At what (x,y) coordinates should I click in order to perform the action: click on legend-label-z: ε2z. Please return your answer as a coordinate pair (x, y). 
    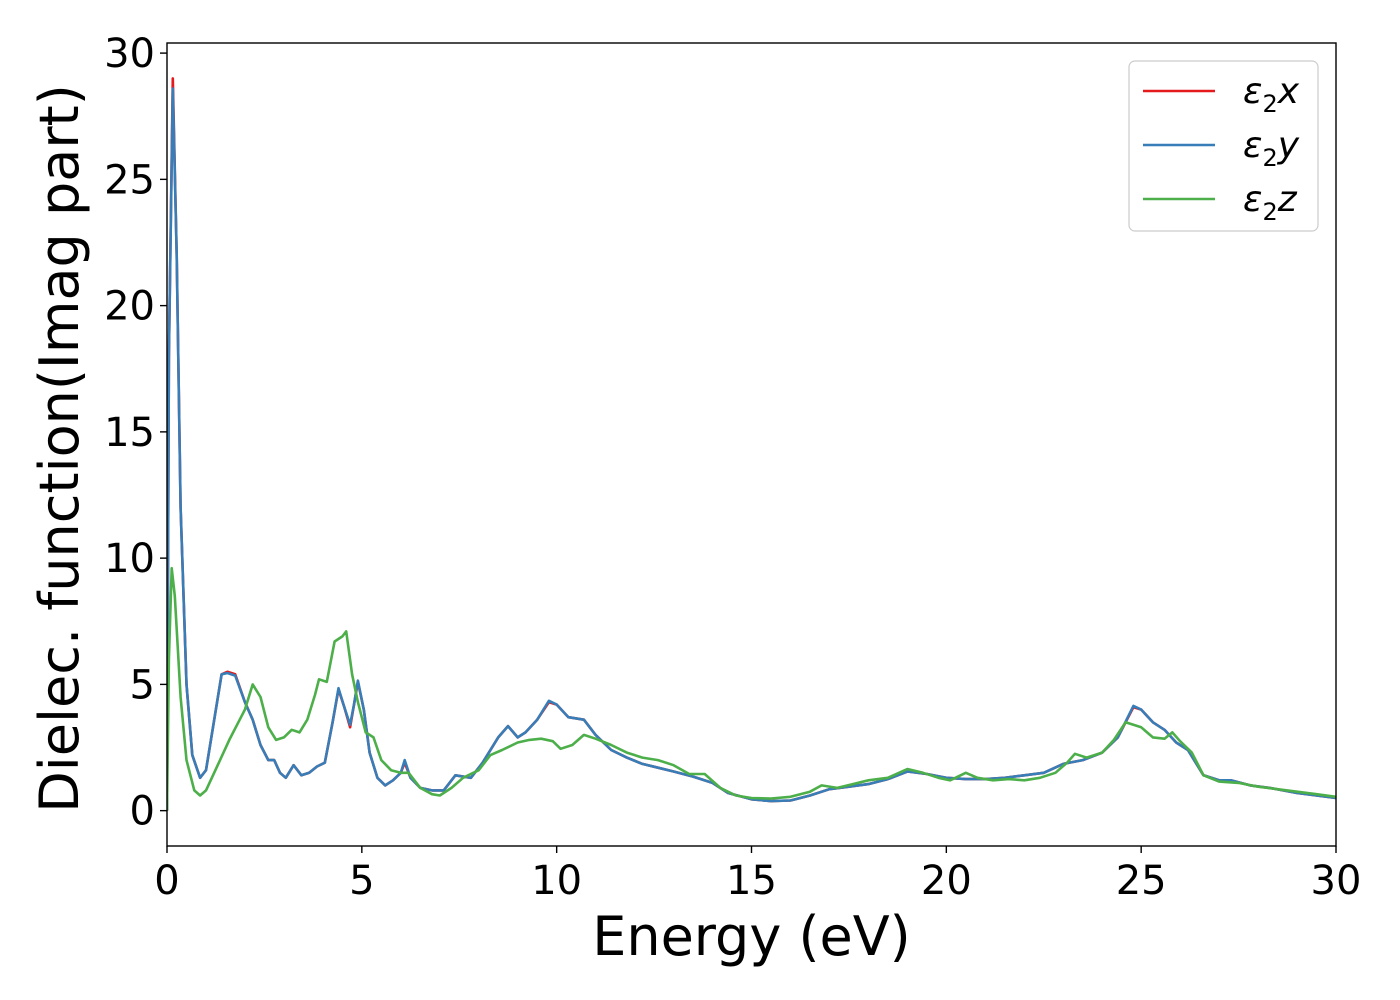
    Looking at the image, I should click on (1270, 202).